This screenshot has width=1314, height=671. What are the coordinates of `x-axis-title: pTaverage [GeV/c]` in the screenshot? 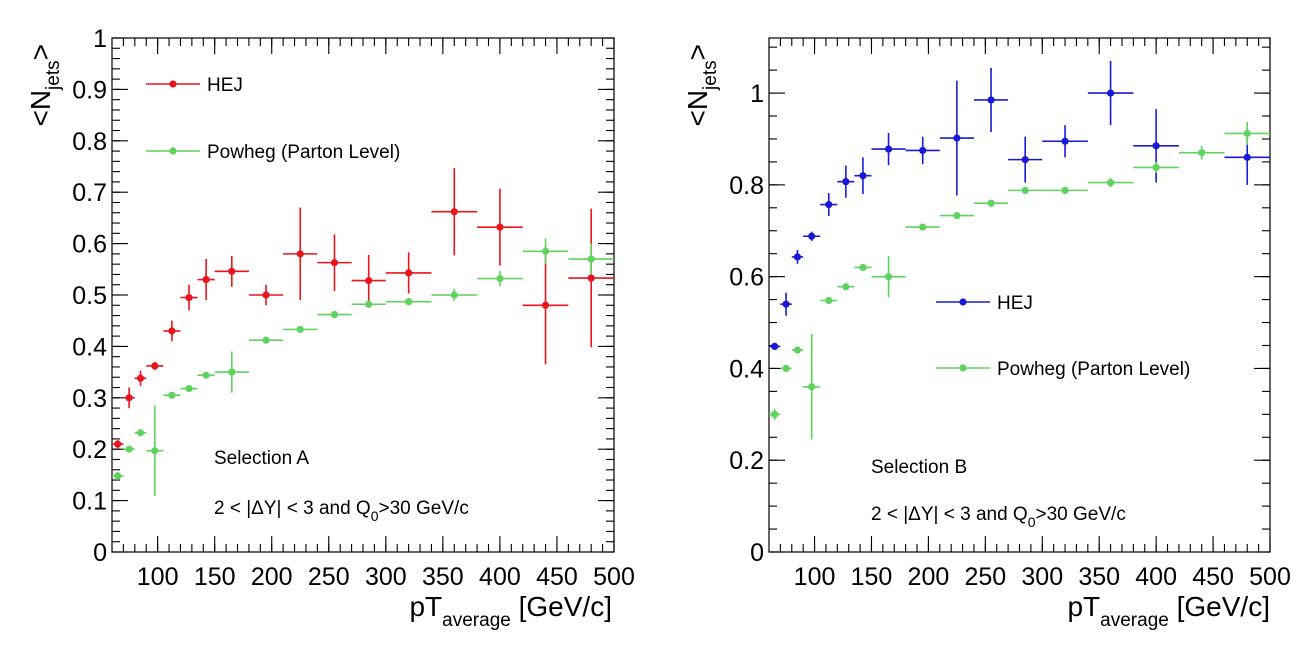 It's located at (1168, 611).